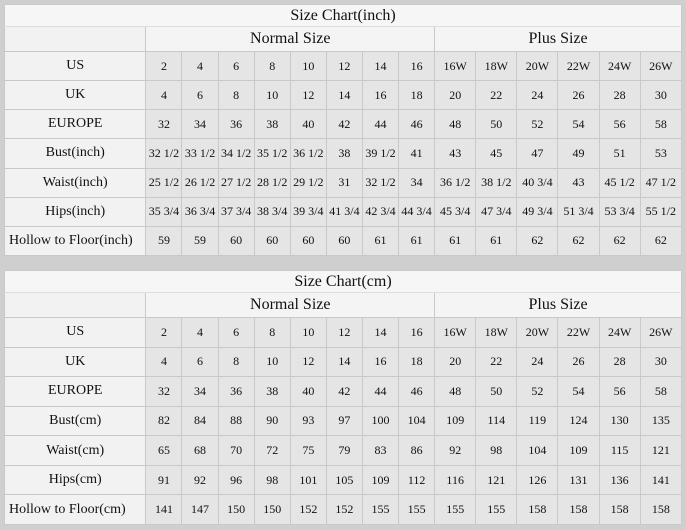 The width and height of the screenshot is (686, 530). What do you see at coordinates (661, 509) in the screenshot?
I see `size-value-cell: 158` at bounding box center [661, 509].